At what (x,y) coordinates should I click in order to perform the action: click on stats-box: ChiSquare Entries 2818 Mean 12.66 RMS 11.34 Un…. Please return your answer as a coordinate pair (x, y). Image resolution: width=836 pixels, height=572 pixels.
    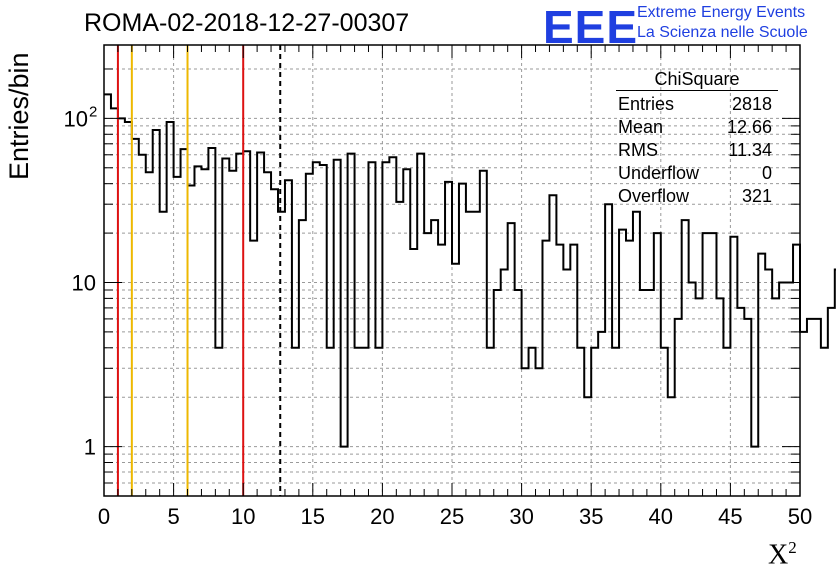
    Looking at the image, I should click on (694, 138).